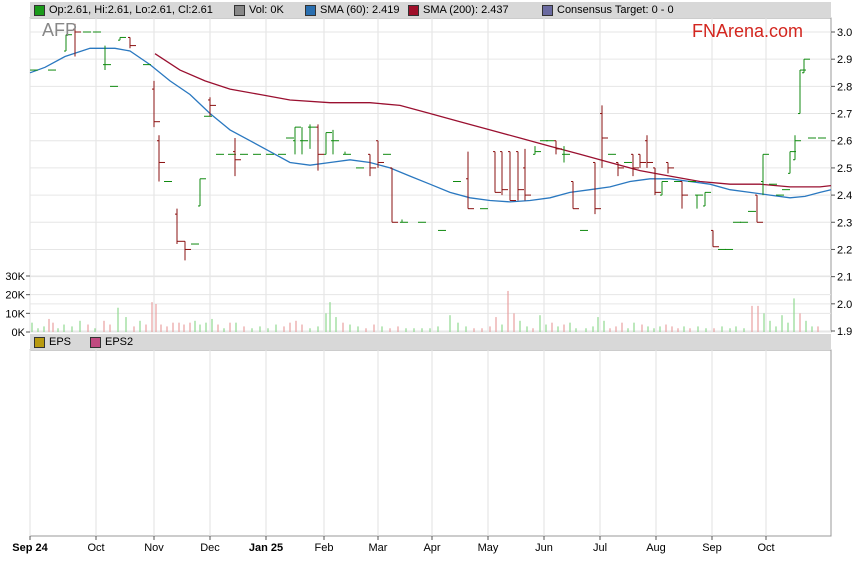 This screenshot has width=859, height=566. What do you see at coordinates (544, 548) in the screenshot?
I see `month-label: Jun` at bounding box center [544, 548].